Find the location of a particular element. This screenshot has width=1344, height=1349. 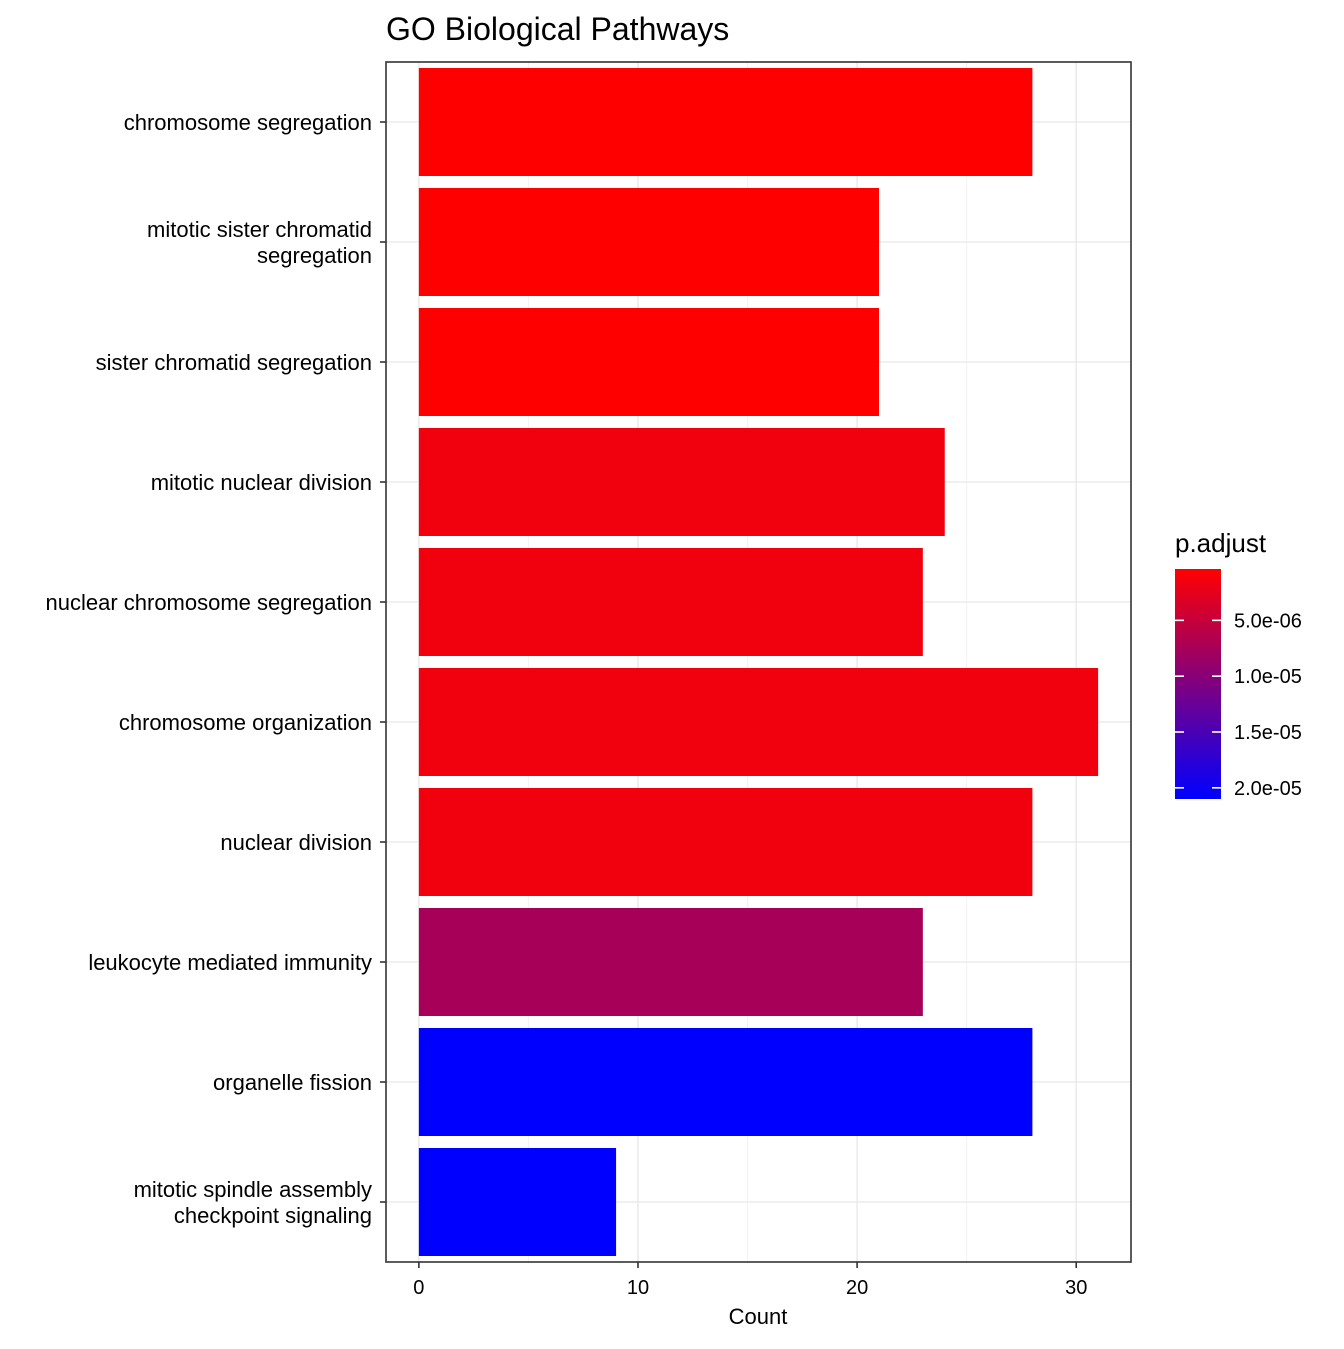

legend-label: 2.0e-05 is located at coordinates (1268, 789).